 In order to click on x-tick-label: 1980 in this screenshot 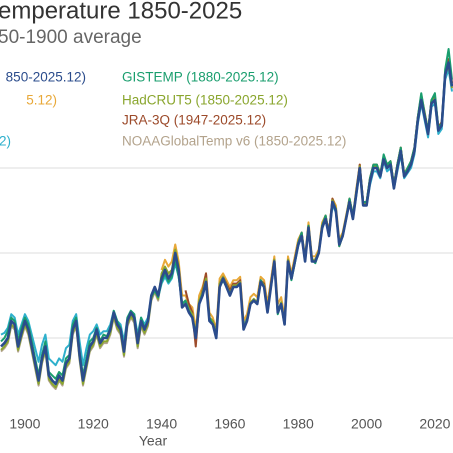, I will do `click(298, 424)`.